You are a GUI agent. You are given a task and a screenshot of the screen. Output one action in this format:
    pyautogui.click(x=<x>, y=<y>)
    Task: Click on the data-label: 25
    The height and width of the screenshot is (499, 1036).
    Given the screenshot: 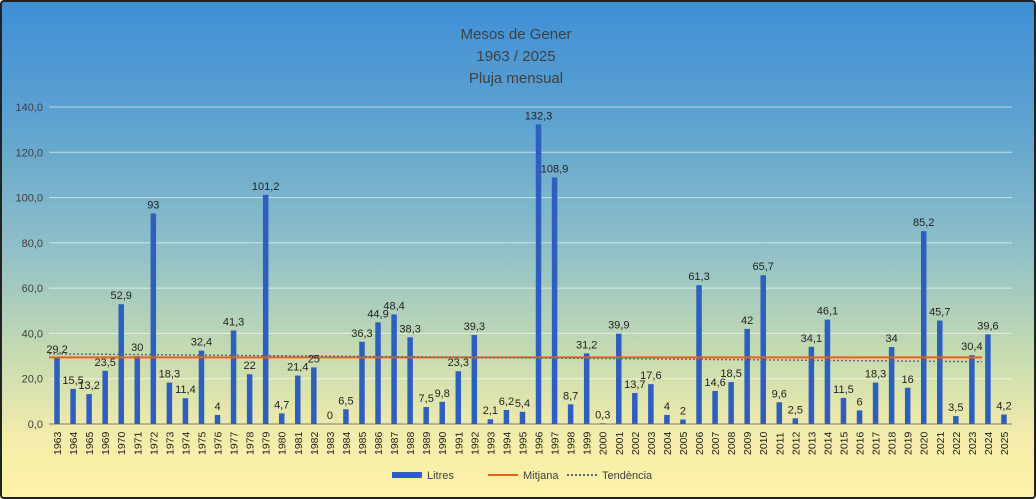 What is the action you would take?
    pyautogui.click(x=314, y=359)
    